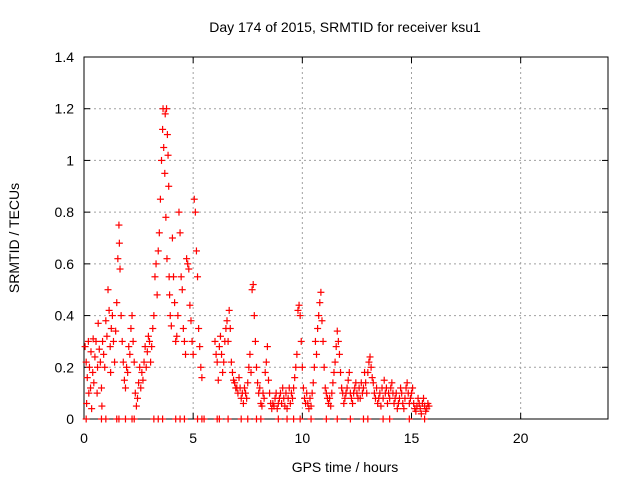 The image size is (640, 480). I want to click on x-tick-label: 20, so click(521, 438).